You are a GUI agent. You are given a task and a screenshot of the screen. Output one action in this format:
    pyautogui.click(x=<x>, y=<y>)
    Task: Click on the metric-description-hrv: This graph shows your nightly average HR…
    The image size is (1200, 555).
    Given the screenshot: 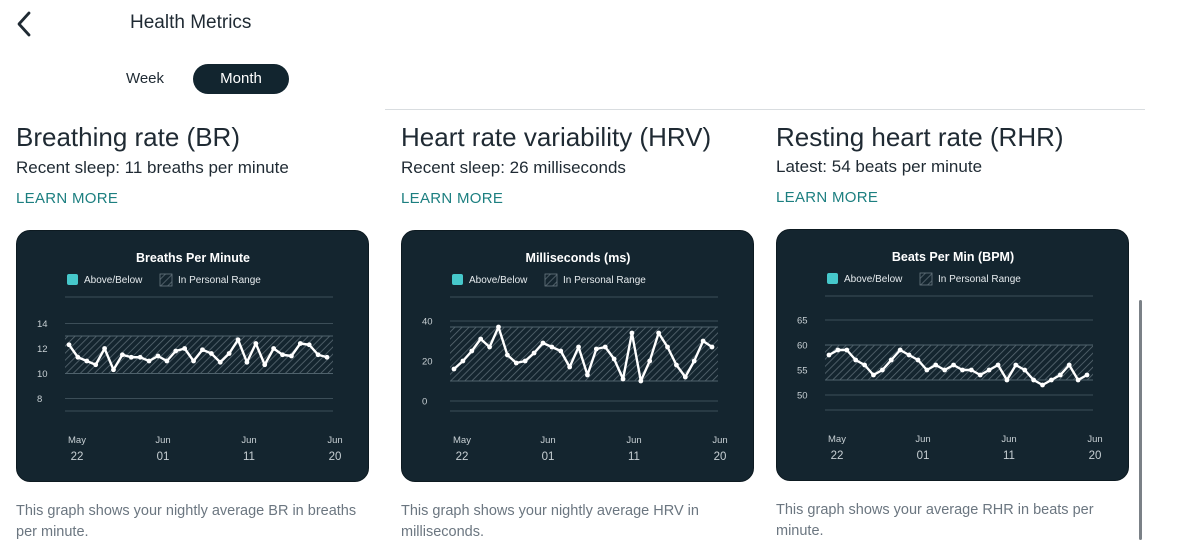 What is the action you would take?
    pyautogui.click(x=550, y=521)
    